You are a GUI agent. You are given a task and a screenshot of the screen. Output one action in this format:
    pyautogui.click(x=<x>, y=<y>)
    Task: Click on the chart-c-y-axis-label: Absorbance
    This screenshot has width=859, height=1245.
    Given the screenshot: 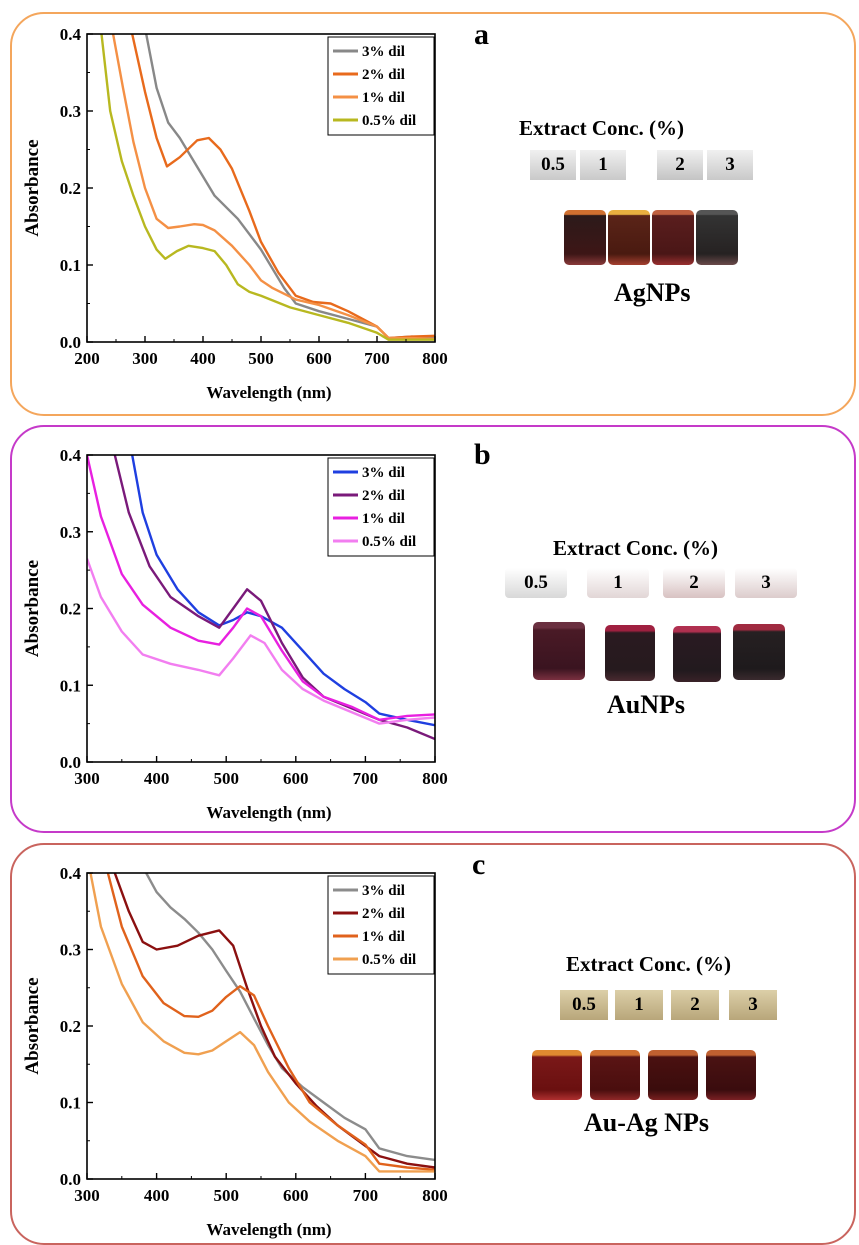 What is the action you would take?
    pyautogui.click(x=32, y=1025)
    